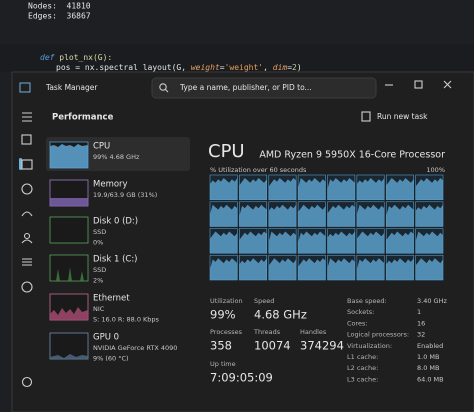  I want to click on stat-label: Threads, so click(267, 332).